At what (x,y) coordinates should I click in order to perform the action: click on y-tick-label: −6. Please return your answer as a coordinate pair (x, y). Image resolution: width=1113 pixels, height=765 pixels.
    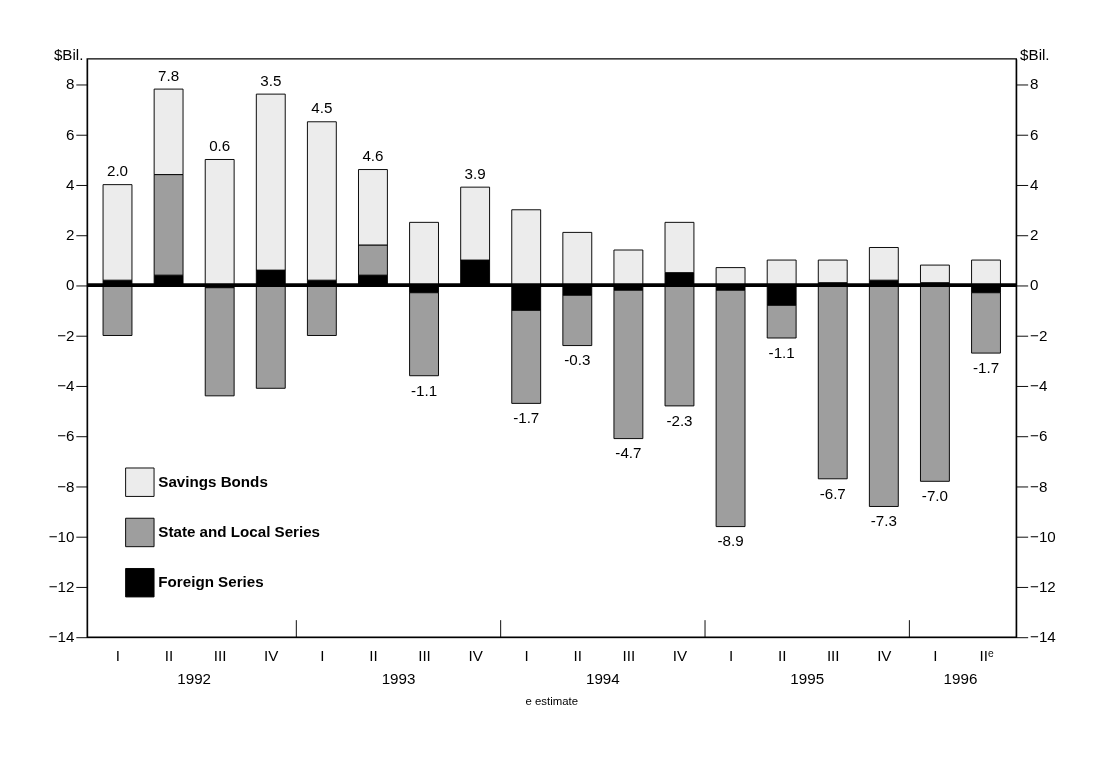
    Looking at the image, I should click on (66, 436).